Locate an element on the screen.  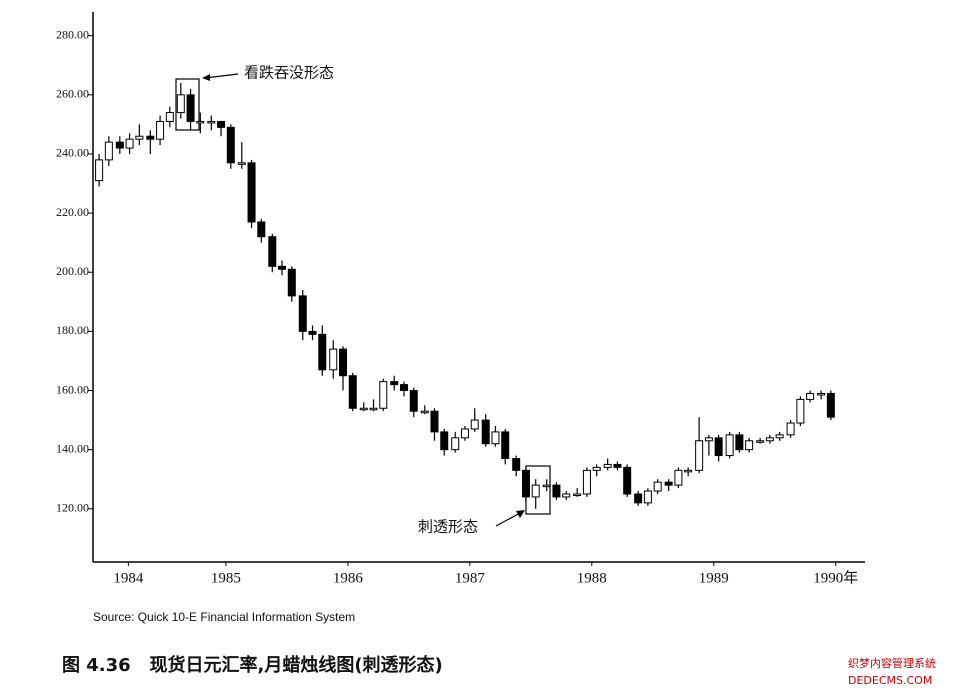
y-tick-label: 200.00 is located at coordinates (72, 271).